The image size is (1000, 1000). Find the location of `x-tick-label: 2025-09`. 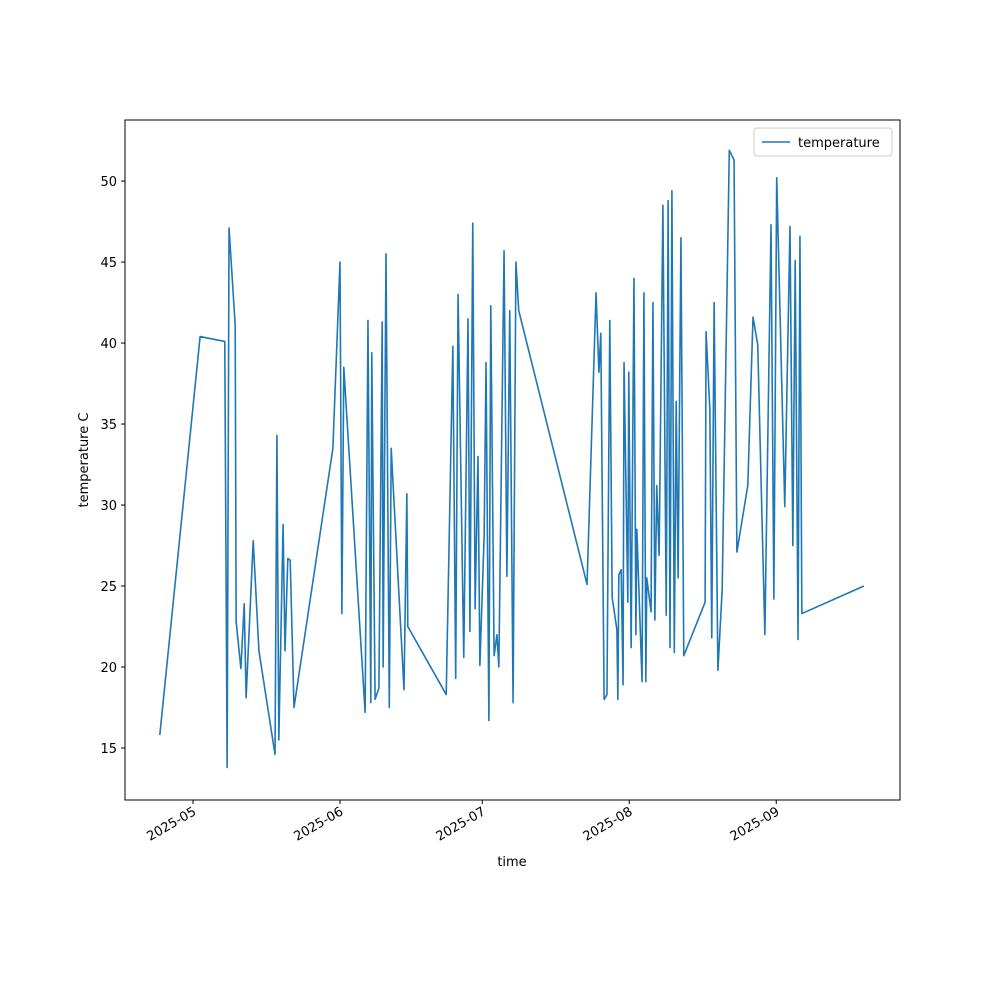

x-tick-label: 2025-09 is located at coordinates (755, 824).